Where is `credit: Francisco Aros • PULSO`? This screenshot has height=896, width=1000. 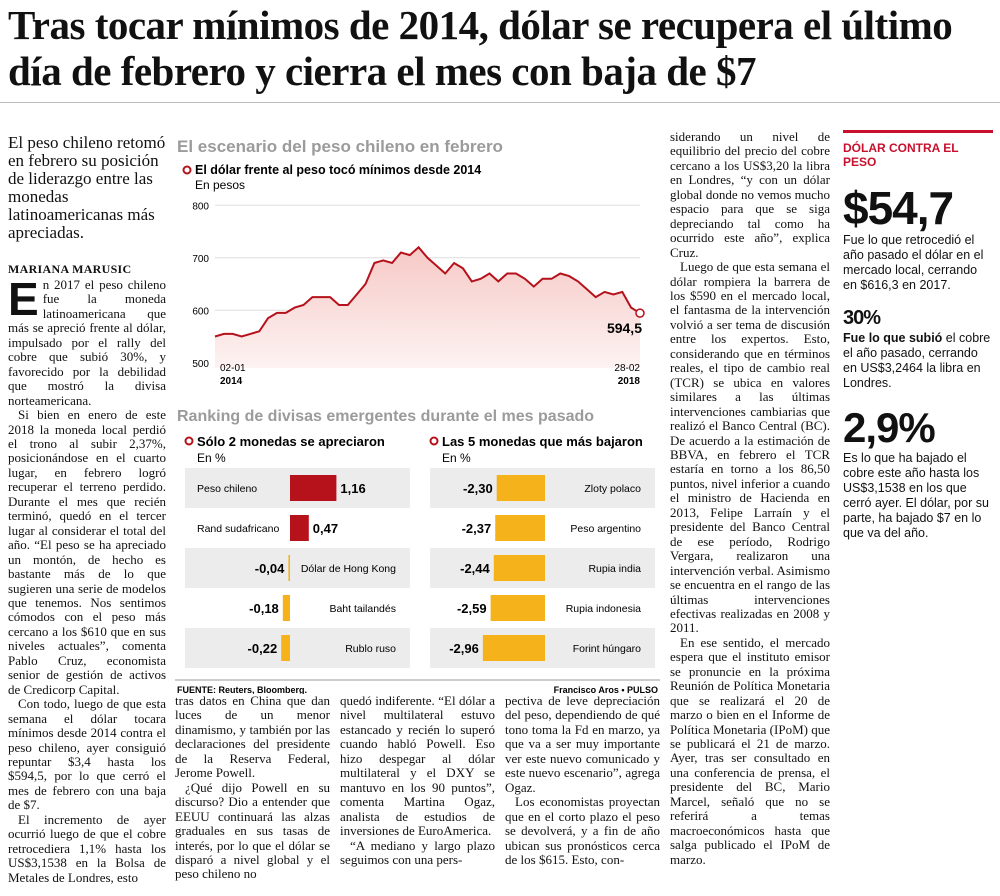 credit: Francisco Aros • PULSO is located at coordinates (606, 689).